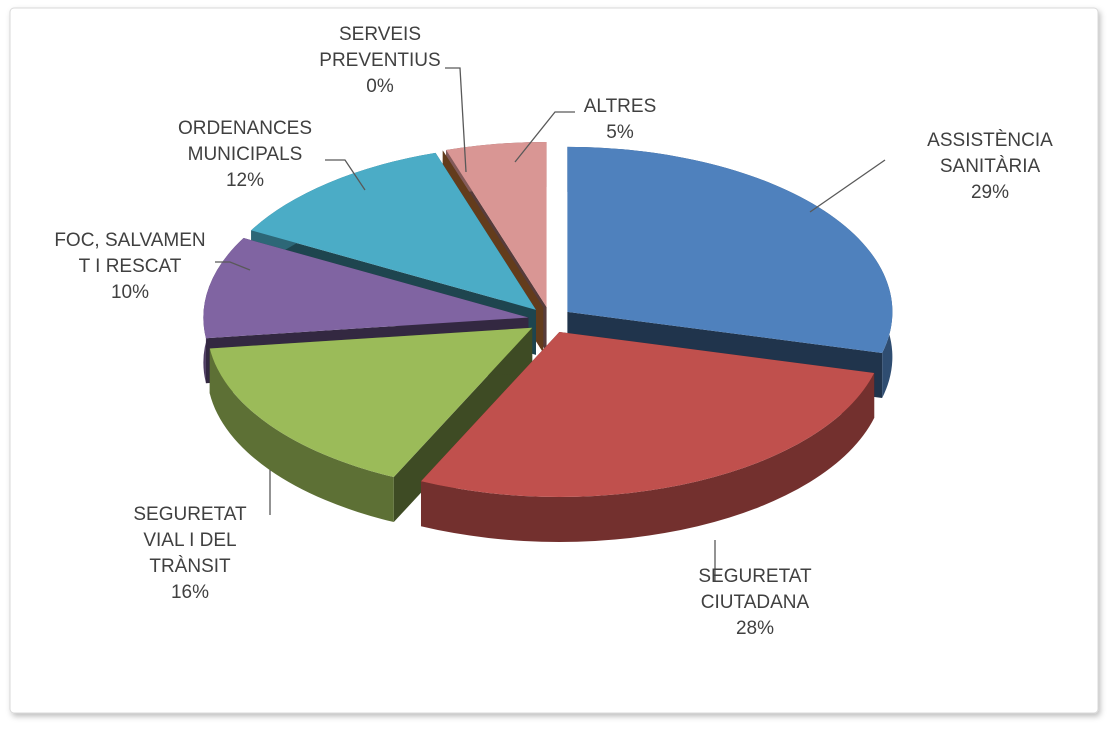  Describe the element at coordinates (190, 592) in the screenshot. I see `value-label: 16%` at that location.